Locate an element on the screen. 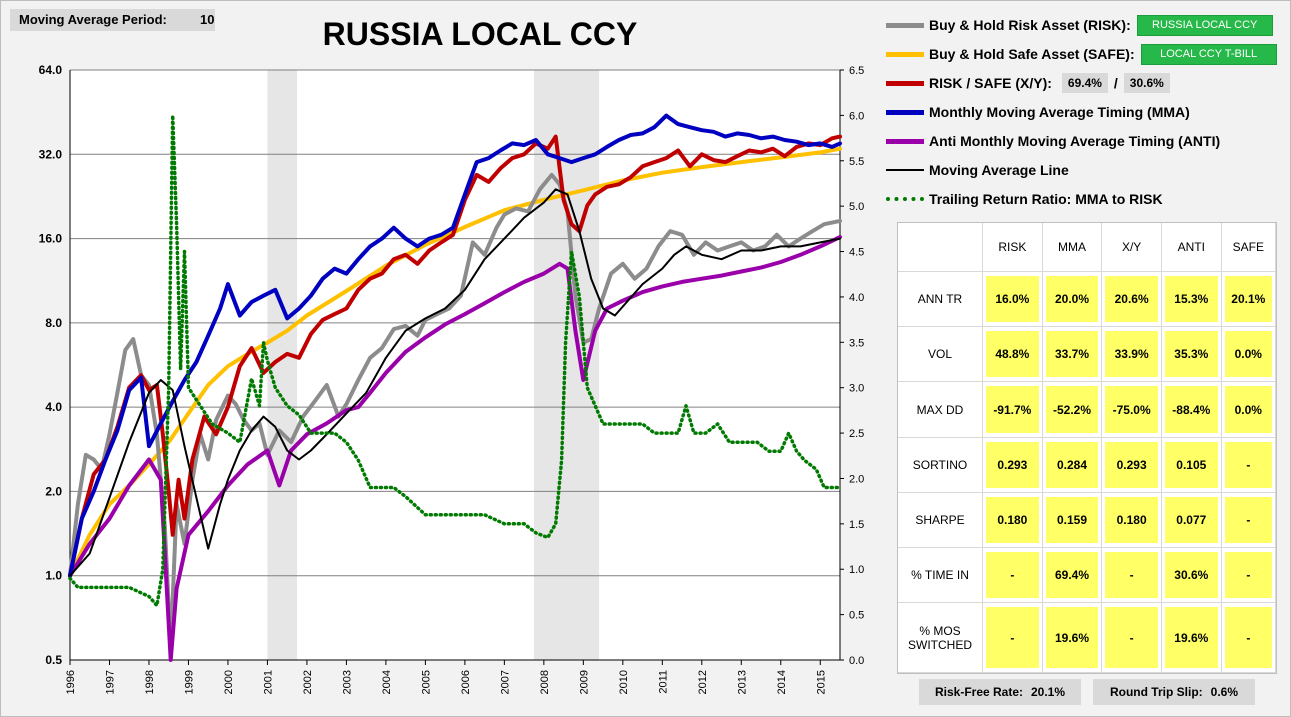 This screenshot has height=717, width=1291. col-header: ANTI is located at coordinates (1191, 247).